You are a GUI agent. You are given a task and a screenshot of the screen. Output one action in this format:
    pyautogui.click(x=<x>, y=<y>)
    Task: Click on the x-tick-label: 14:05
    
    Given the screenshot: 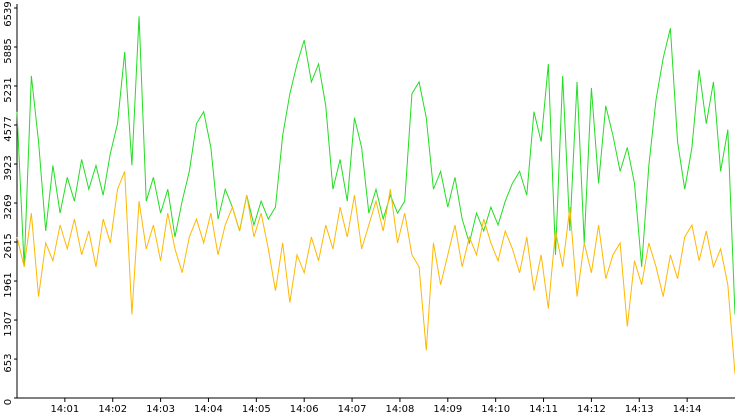 What is the action you would take?
    pyautogui.click(x=256, y=409)
    